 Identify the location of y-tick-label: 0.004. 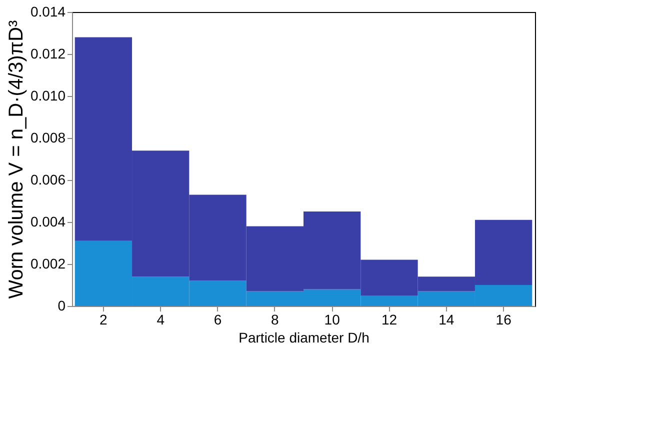
(48, 222).